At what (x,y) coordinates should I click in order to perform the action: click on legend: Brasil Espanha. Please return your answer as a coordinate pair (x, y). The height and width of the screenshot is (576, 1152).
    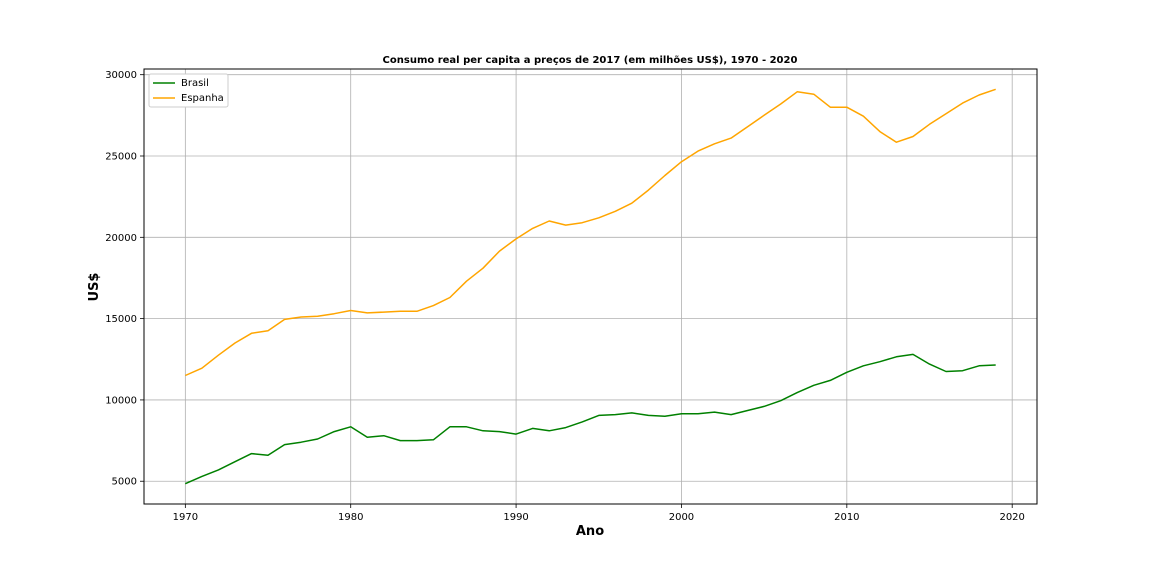
    Looking at the image, I should click on (188, 90).